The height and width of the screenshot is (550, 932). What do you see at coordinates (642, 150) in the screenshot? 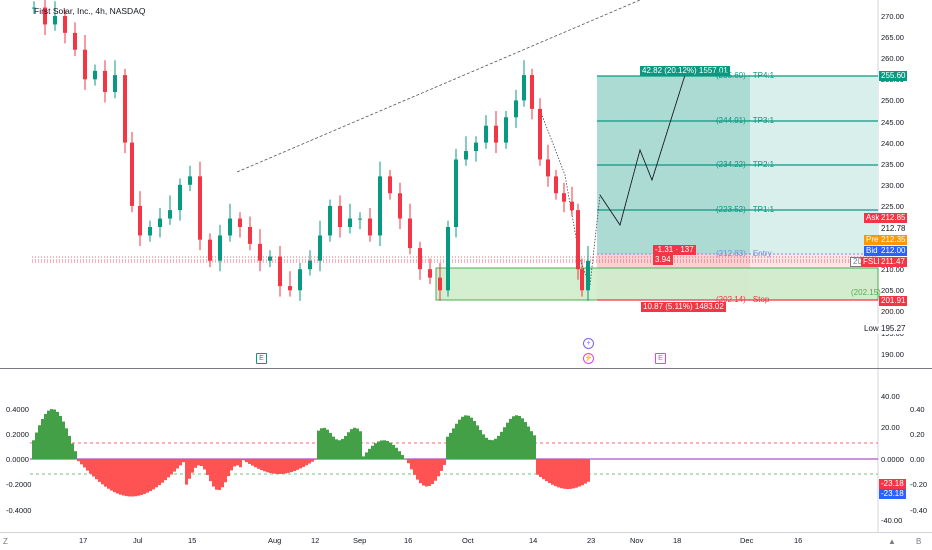
I see `projection-arrow` at bounding box center [642, 150].